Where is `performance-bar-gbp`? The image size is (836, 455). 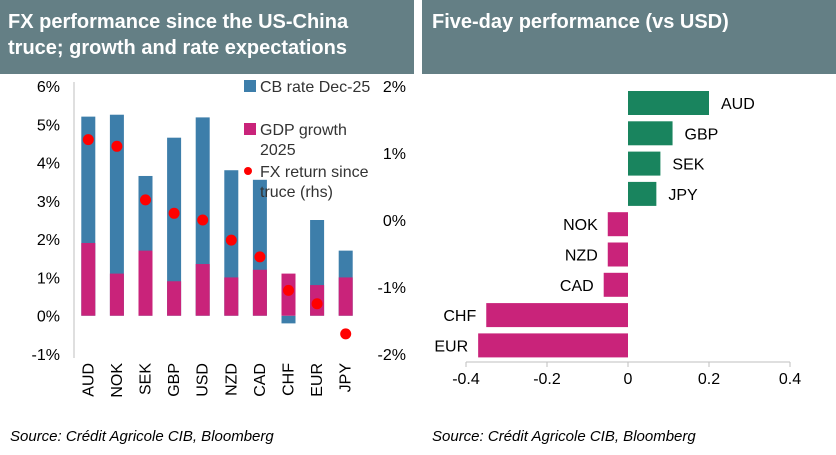
performance-bar-gbp is located at coordinates (650, 133).